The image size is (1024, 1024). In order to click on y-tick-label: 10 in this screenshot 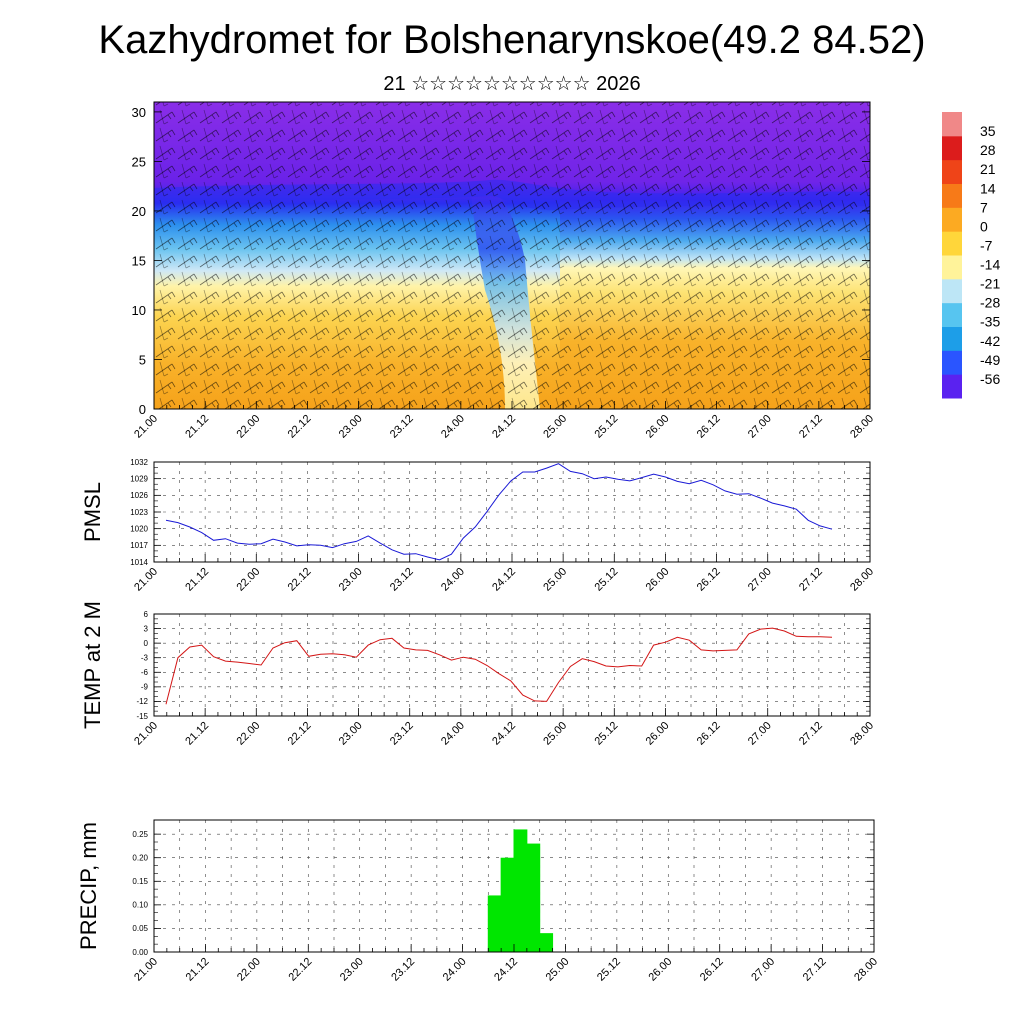, I will do `click(139, 310)`.